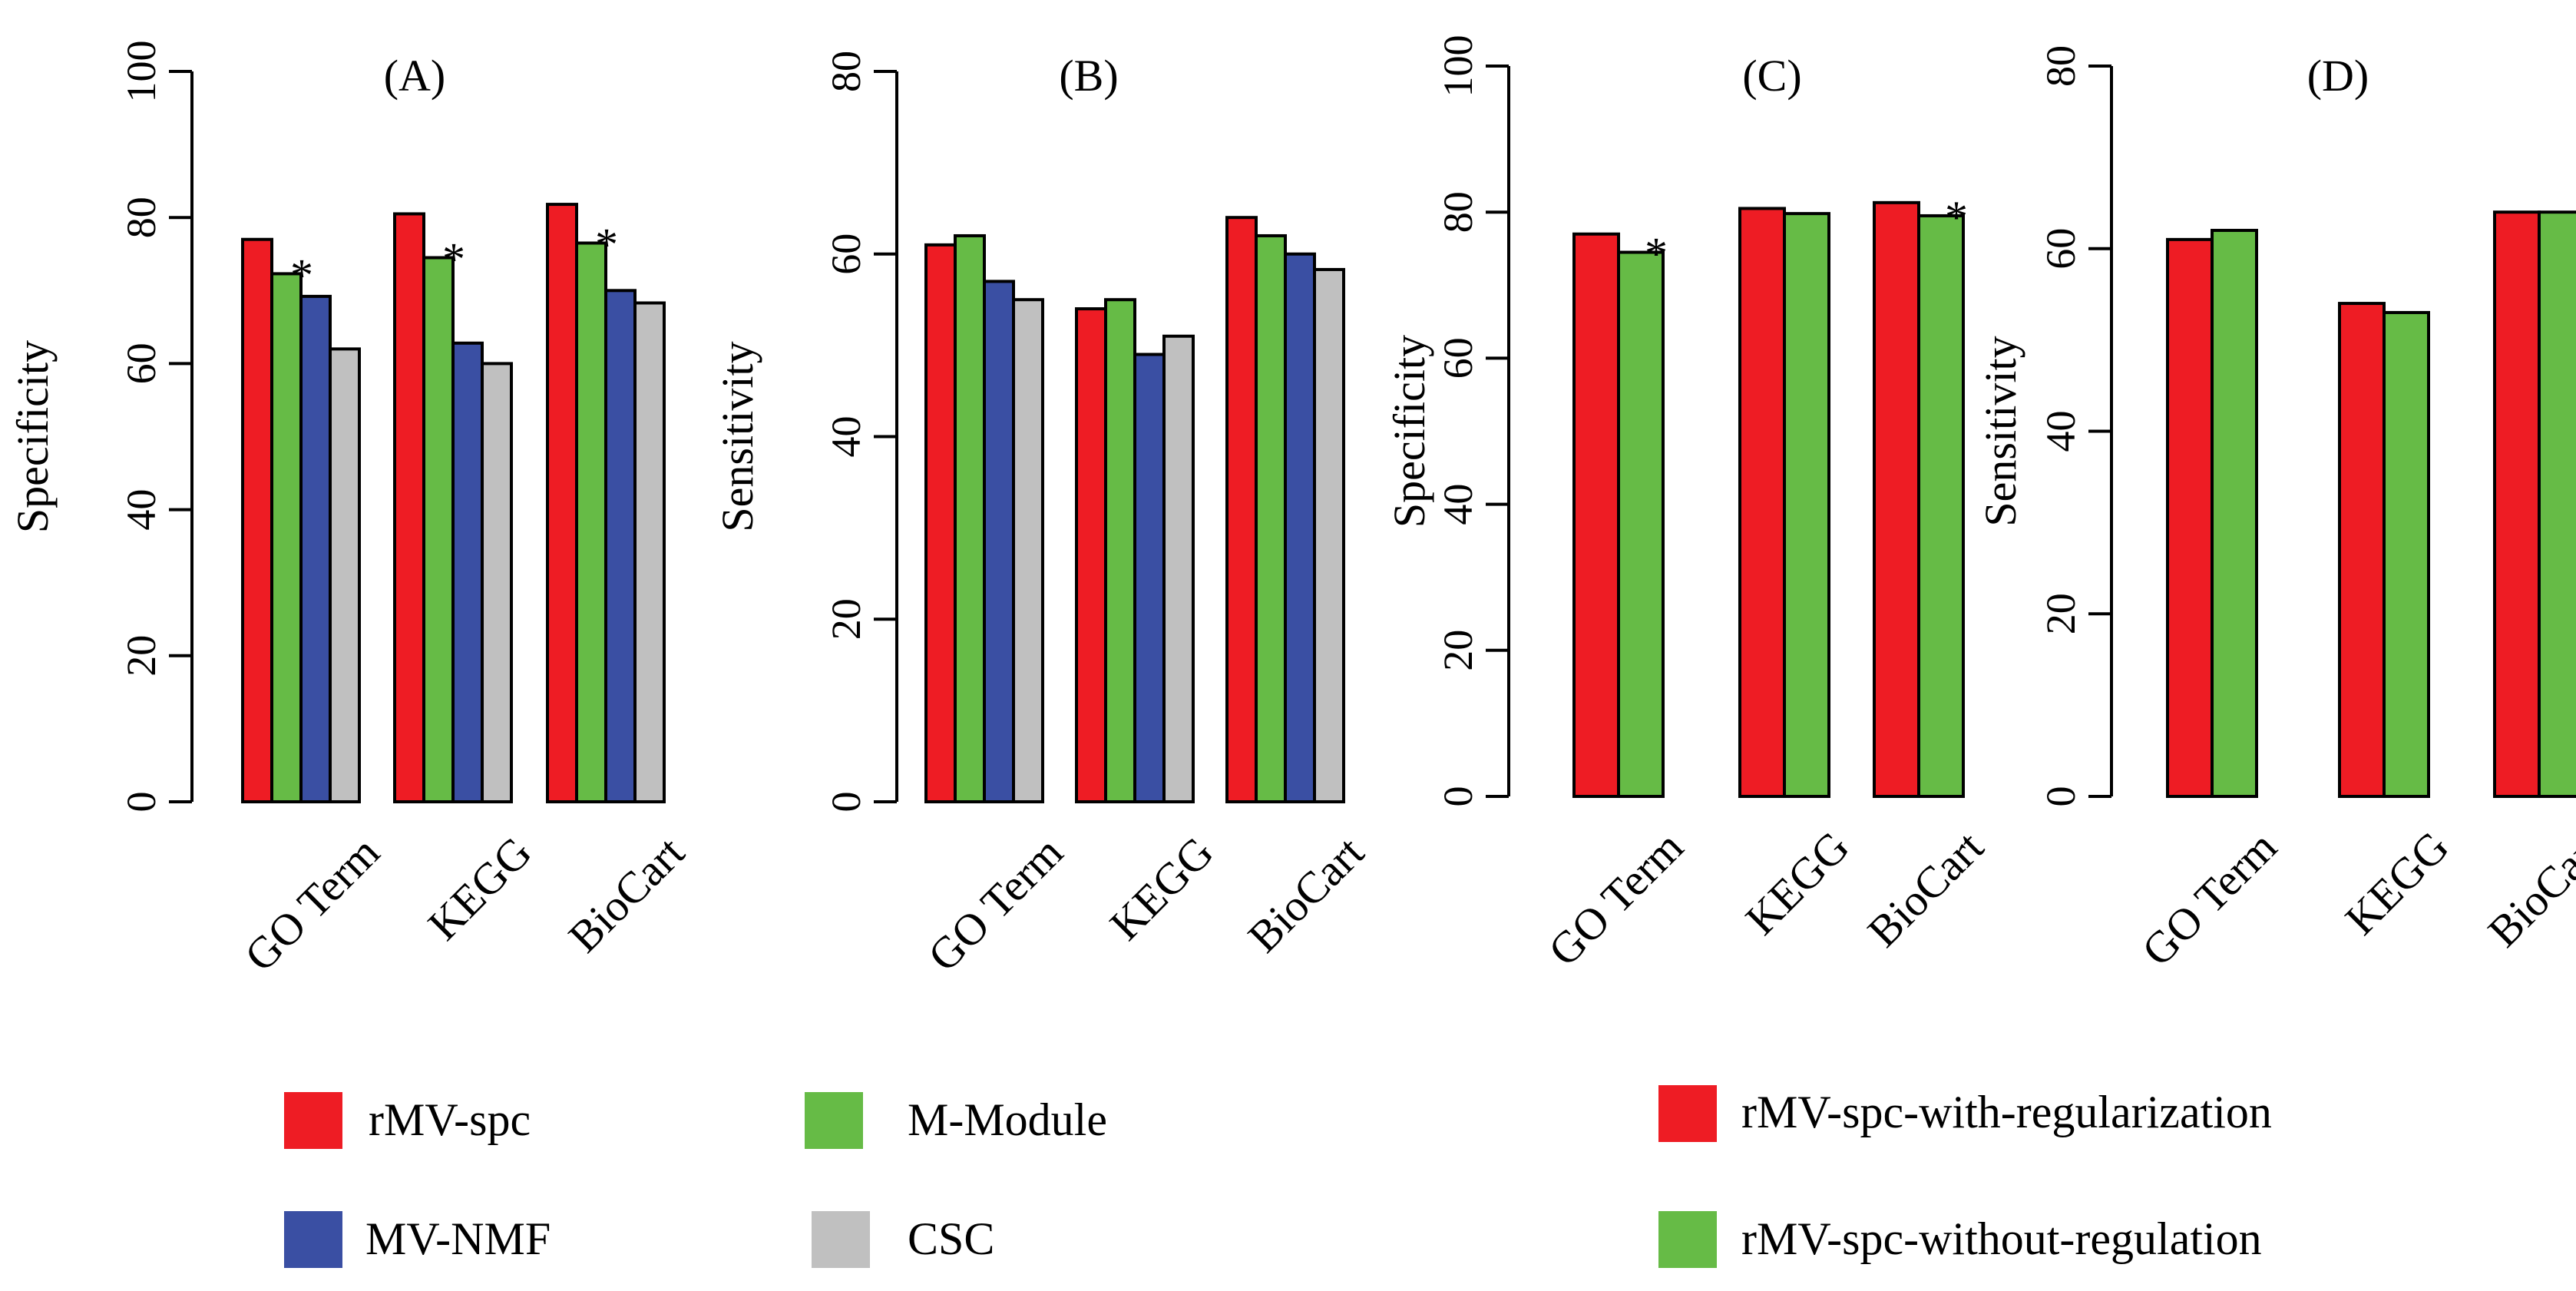 This screenshot has height=1291, width=2576. What do you see at coordinates (841, 1239) in the screenshot?
I see `legend-swatch-gray` at bounding box center [841, 1239].